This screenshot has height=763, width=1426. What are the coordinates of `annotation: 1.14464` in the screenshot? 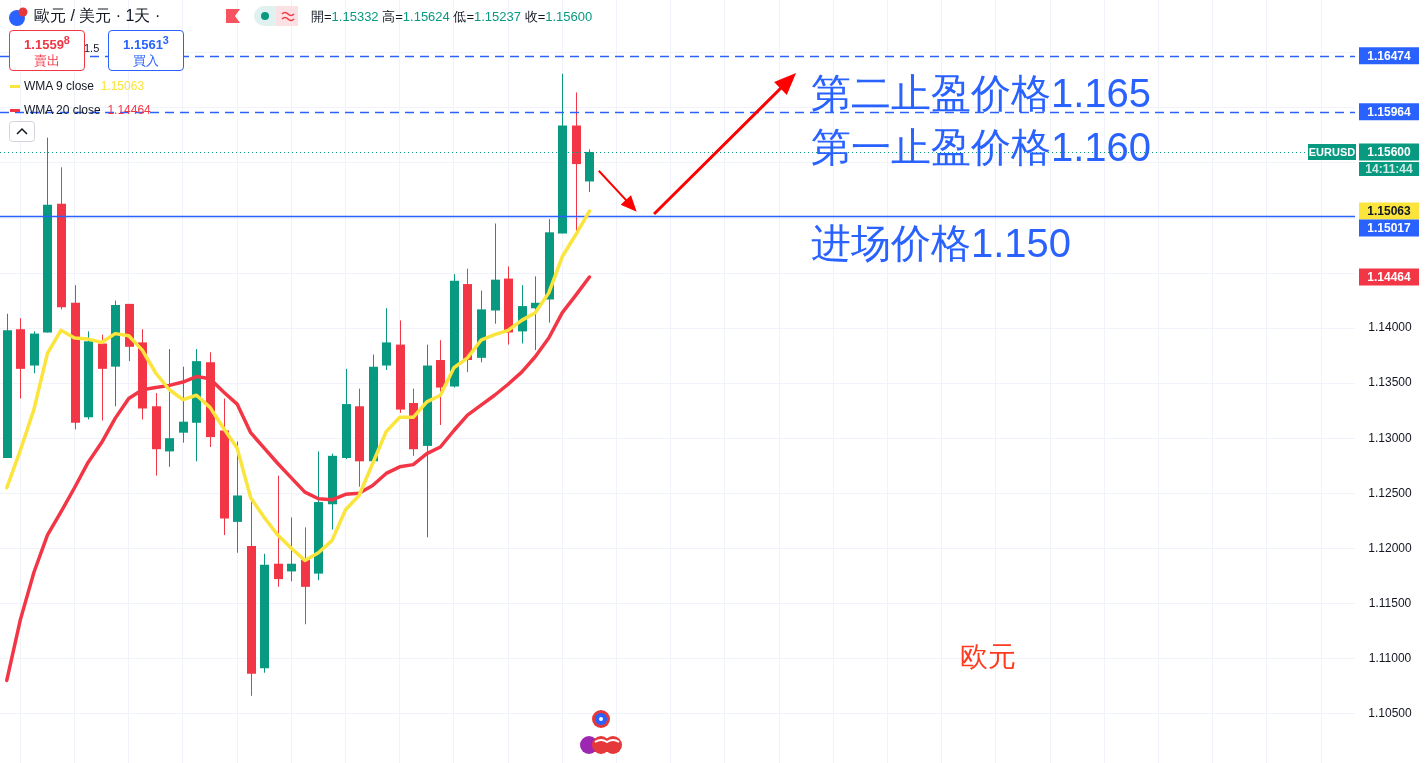 It's located at (129, 110).